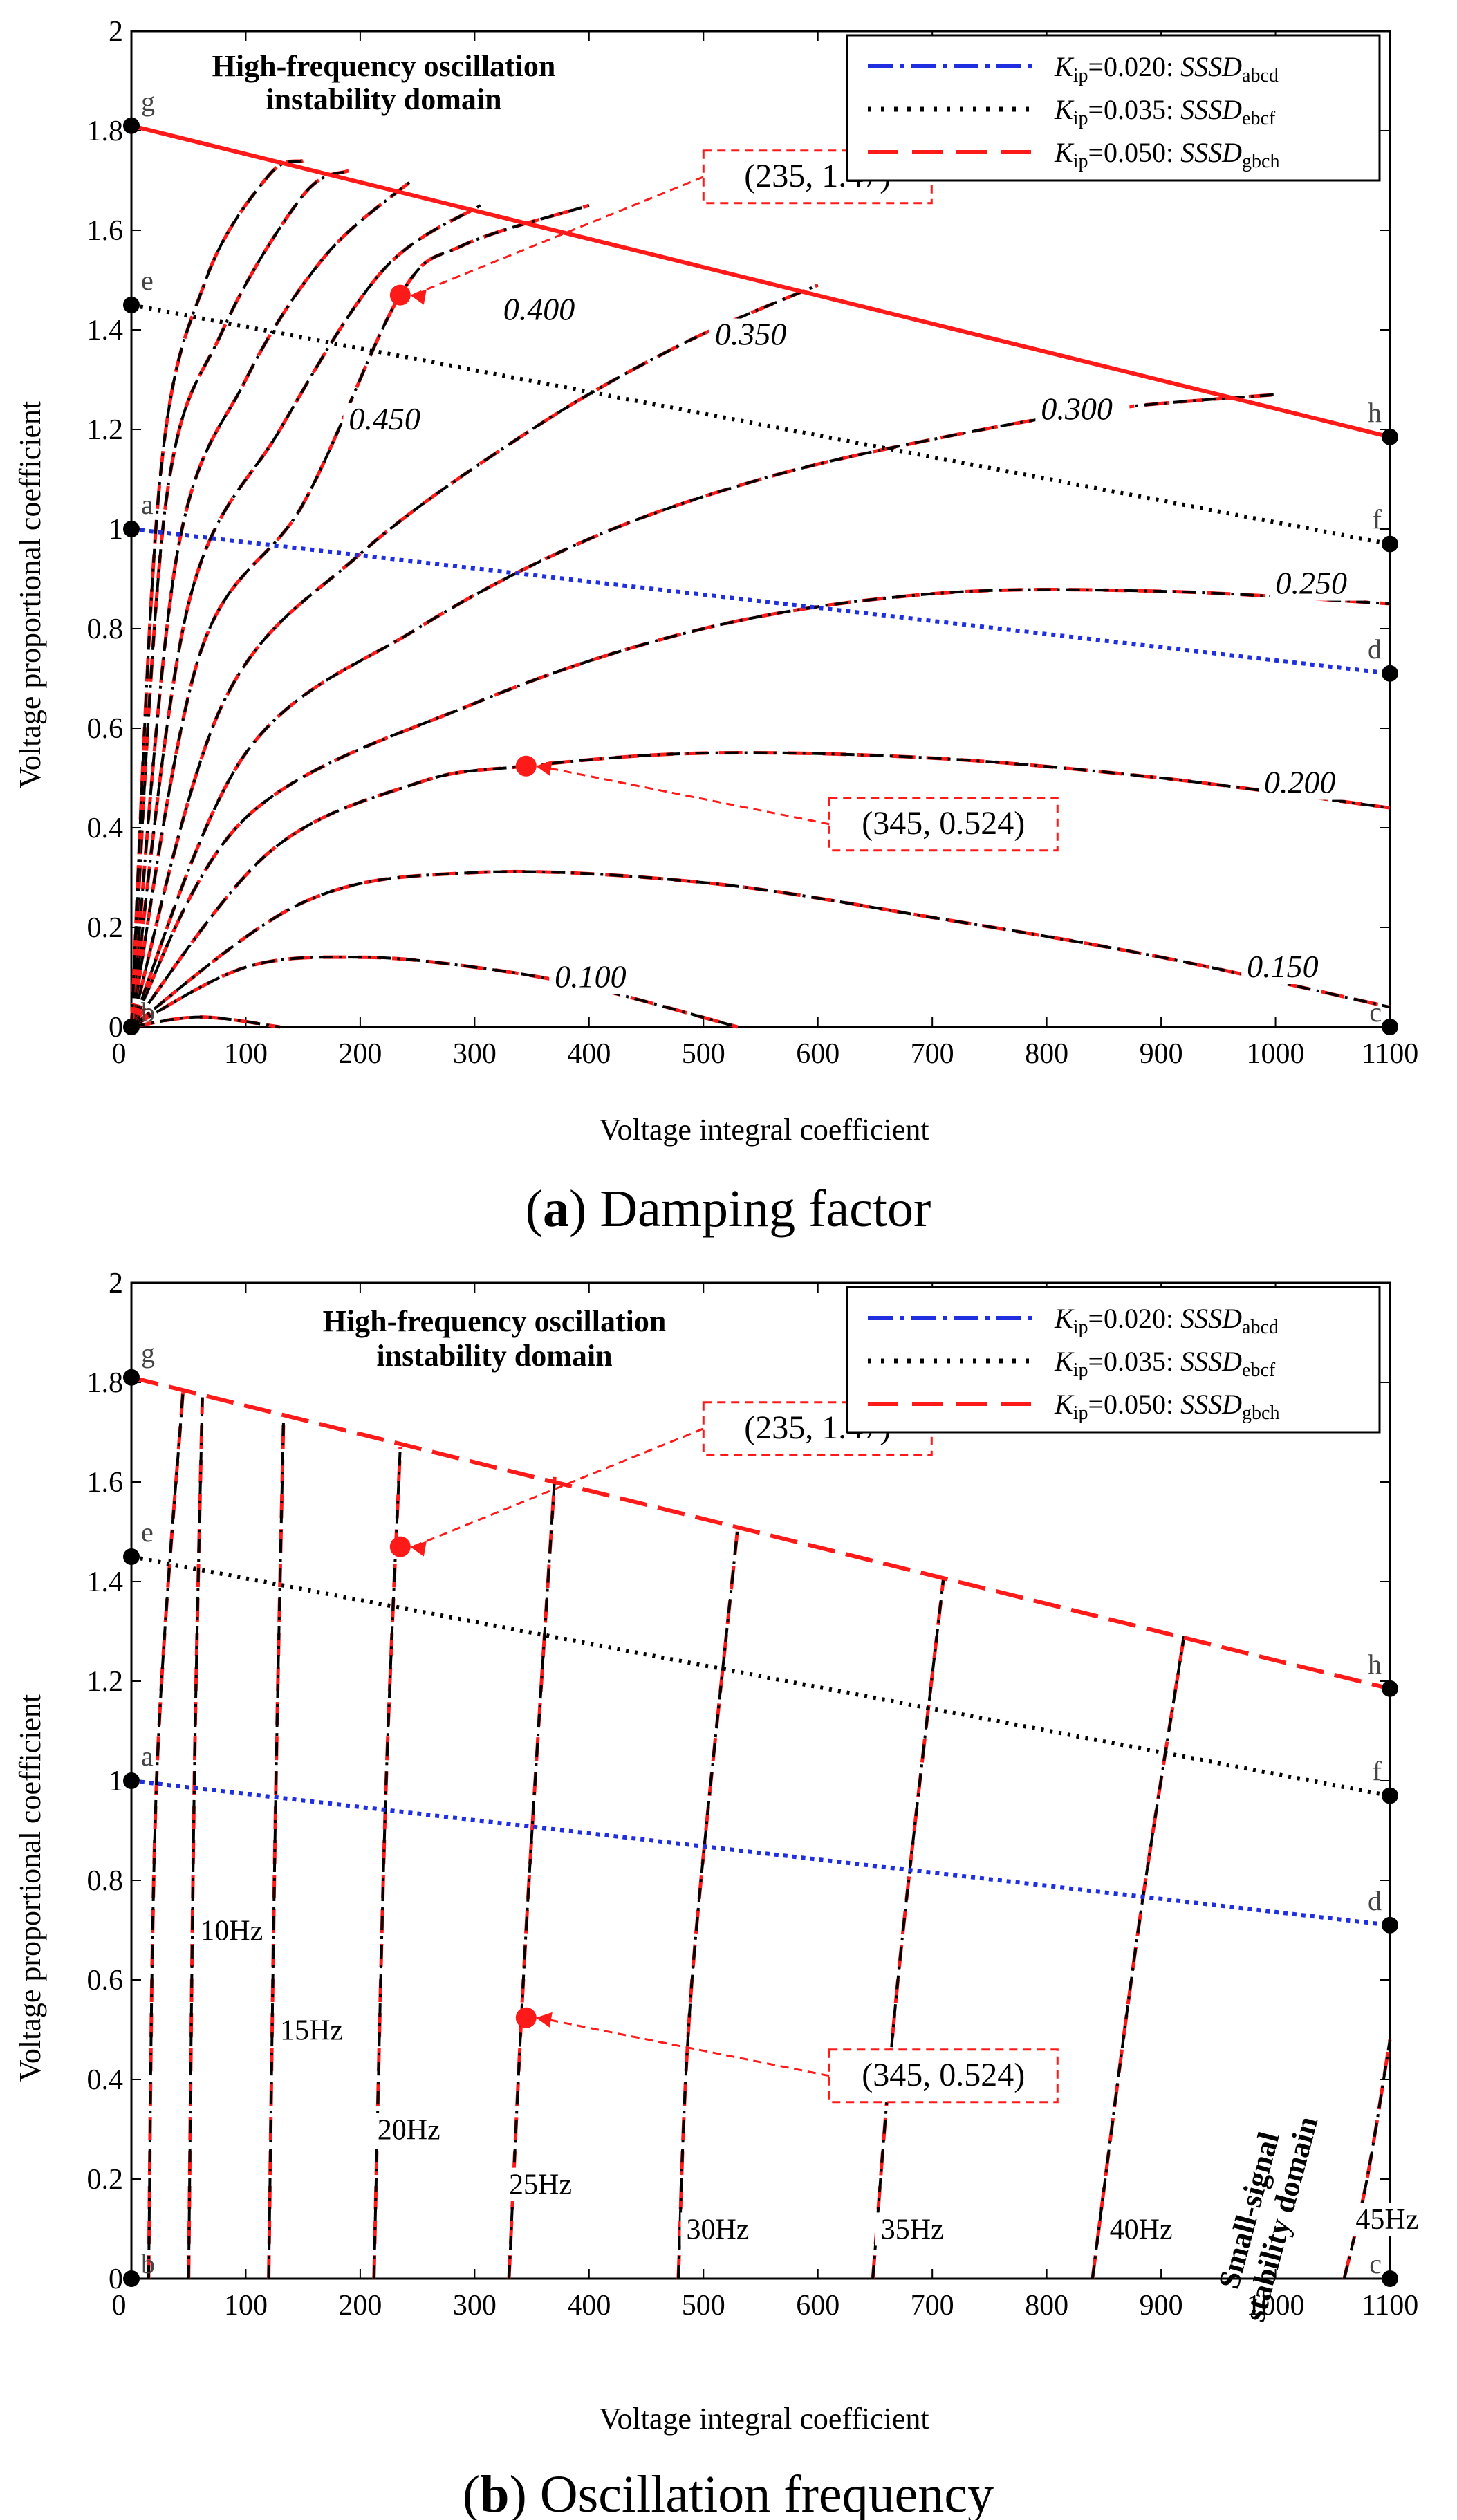 The width and height of the screenshot is (1457, 2520). What do you see at coordinates (1276, 1054) in the screenshot?
I see `x-tick-label: 1000` at bounding box center [1276, 1054].